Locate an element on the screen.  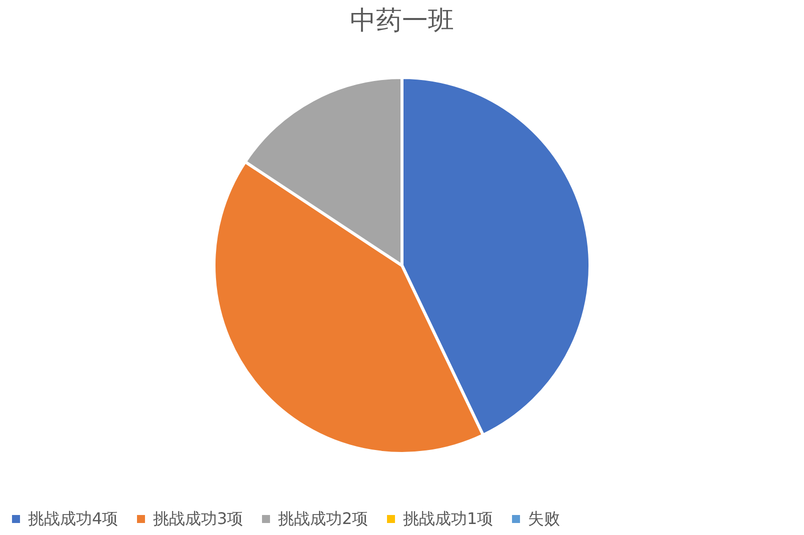
legend-label: 挑战成功3项 is located at coordinates (198, 518).